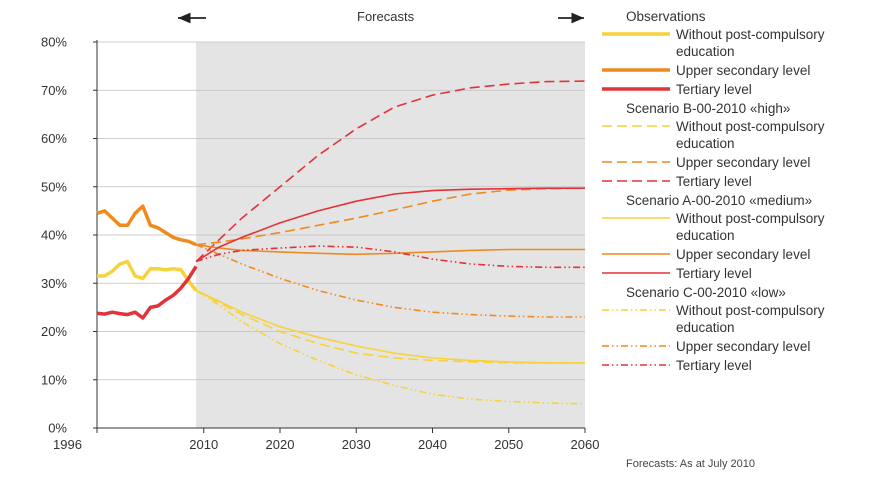  What do you see at coordinates (54, 186) in the screenshot?
I see `y-tick-label: 50%` at bounding box center [54, 186].